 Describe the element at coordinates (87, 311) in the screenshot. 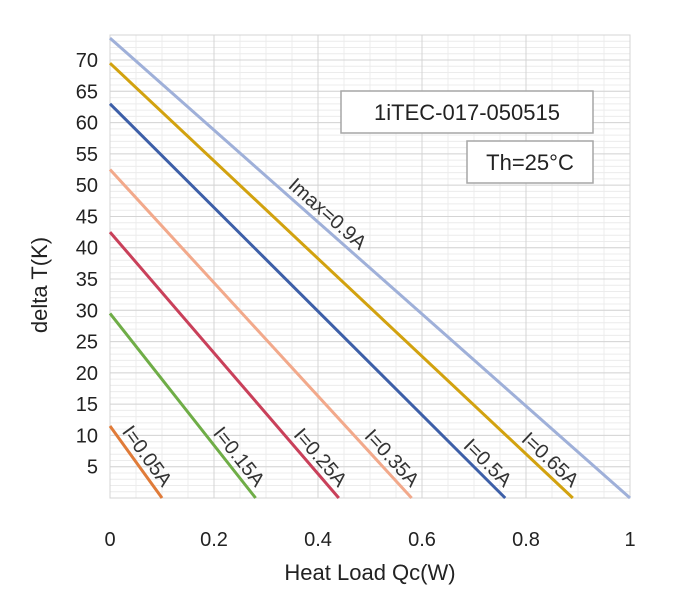

I see `y-tick-label: 30` at that location.